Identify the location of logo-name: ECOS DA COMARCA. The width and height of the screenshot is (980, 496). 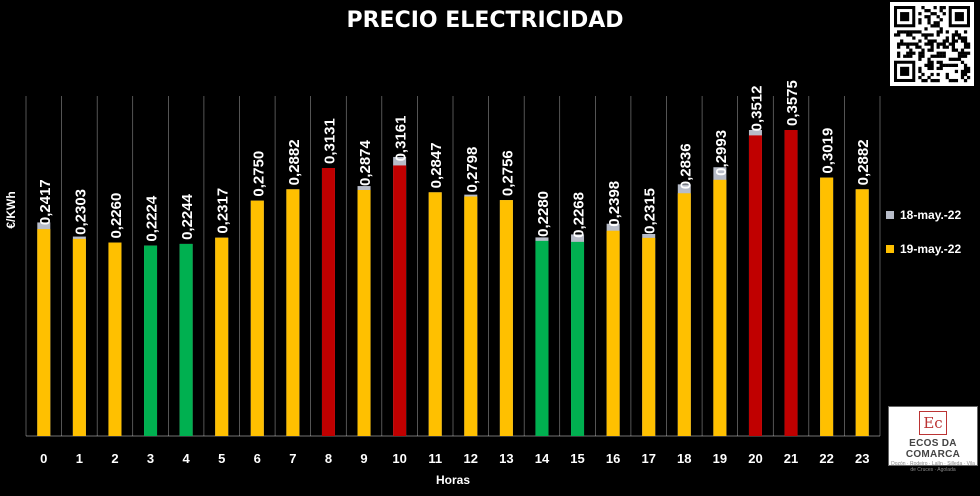
(933, 449).